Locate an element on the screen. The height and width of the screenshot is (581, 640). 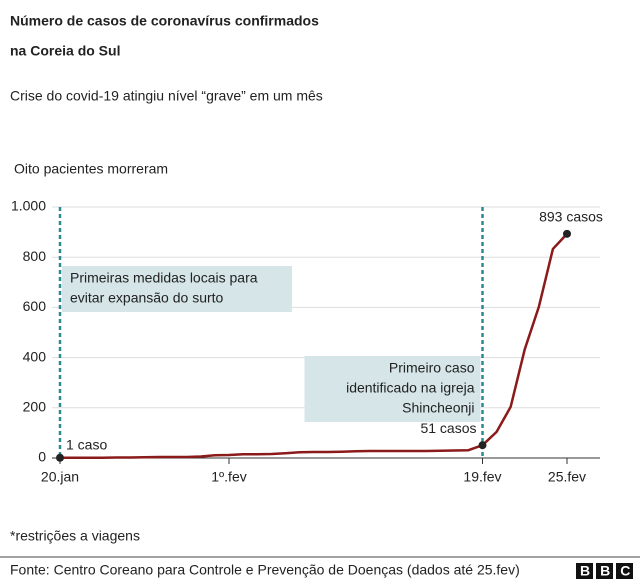
y-axis-label: Oito pacientes morreram is located at coordinates (91, 169).